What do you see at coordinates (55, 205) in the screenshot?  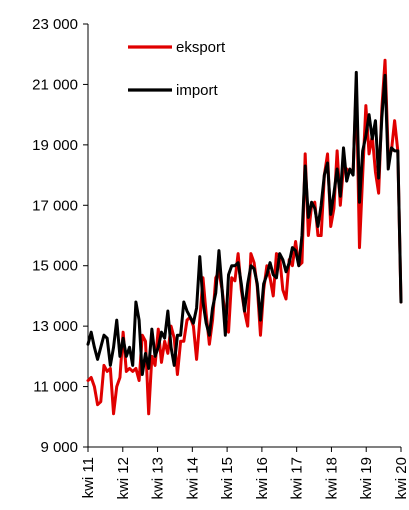 I see `y-tick-label: 17 000` at bounding box center [55, 205].